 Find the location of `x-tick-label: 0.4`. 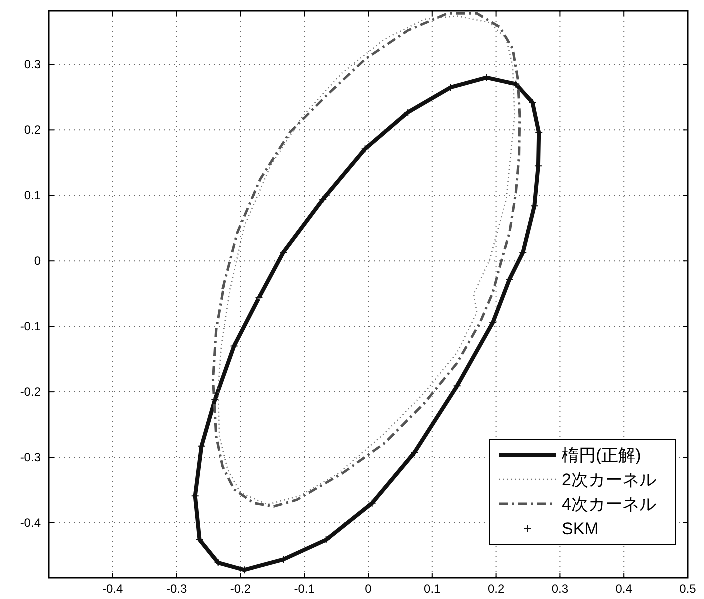

x-tick-label: 0.4 is located at coordinates (624, 589).